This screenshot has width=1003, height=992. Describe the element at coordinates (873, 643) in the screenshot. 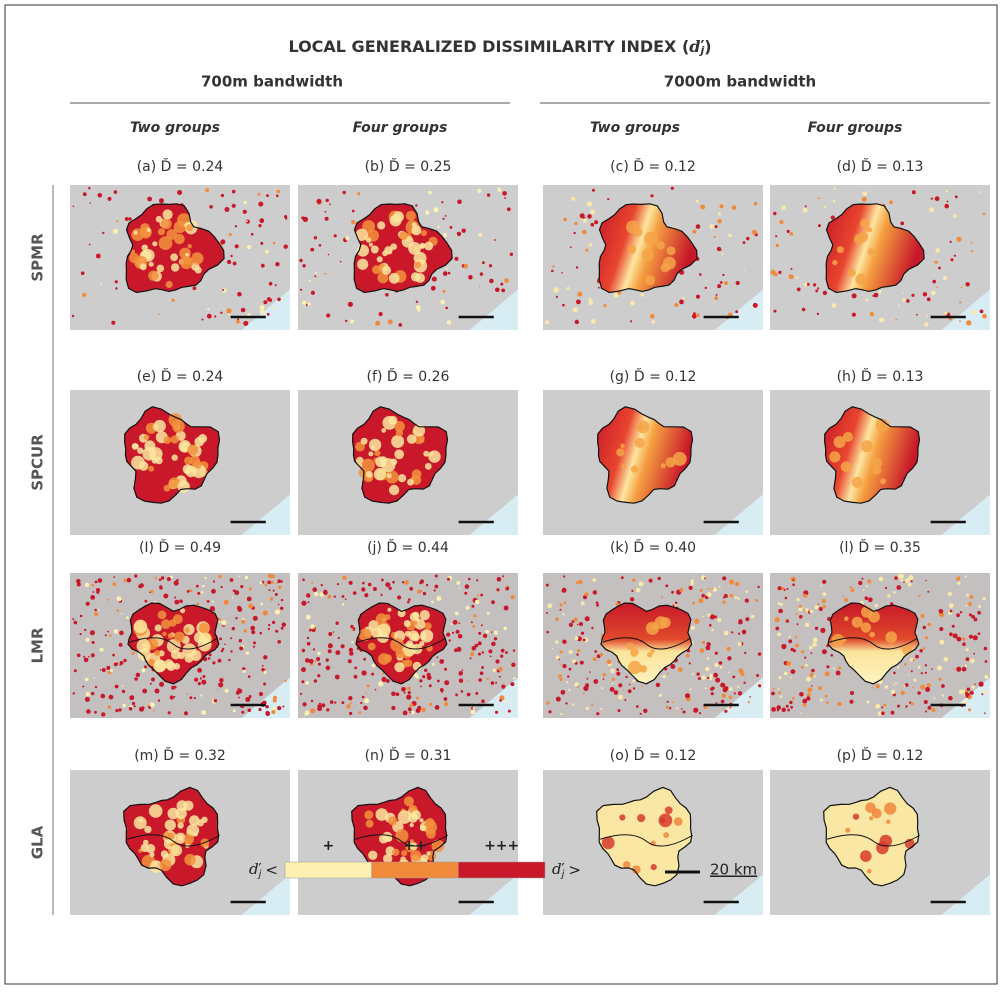

I see `urban-area` at that location.